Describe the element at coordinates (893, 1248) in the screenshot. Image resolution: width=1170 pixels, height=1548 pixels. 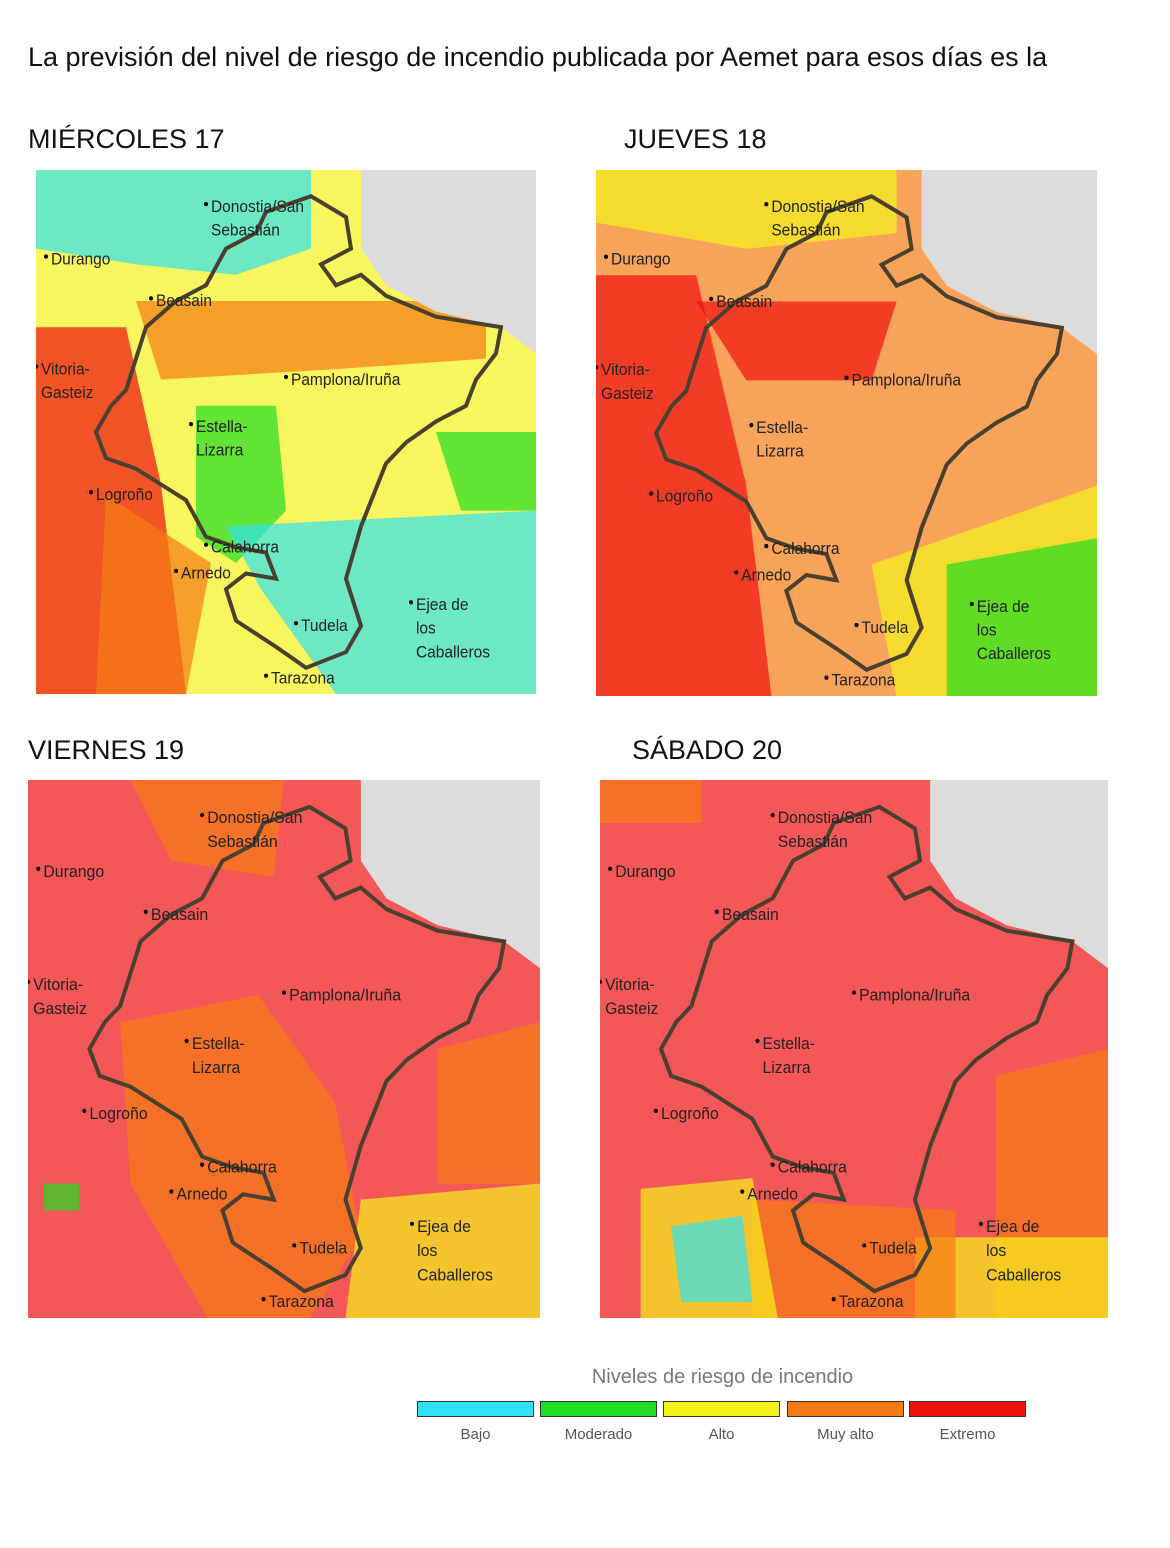
I see `city-label: Tudela` at that location.